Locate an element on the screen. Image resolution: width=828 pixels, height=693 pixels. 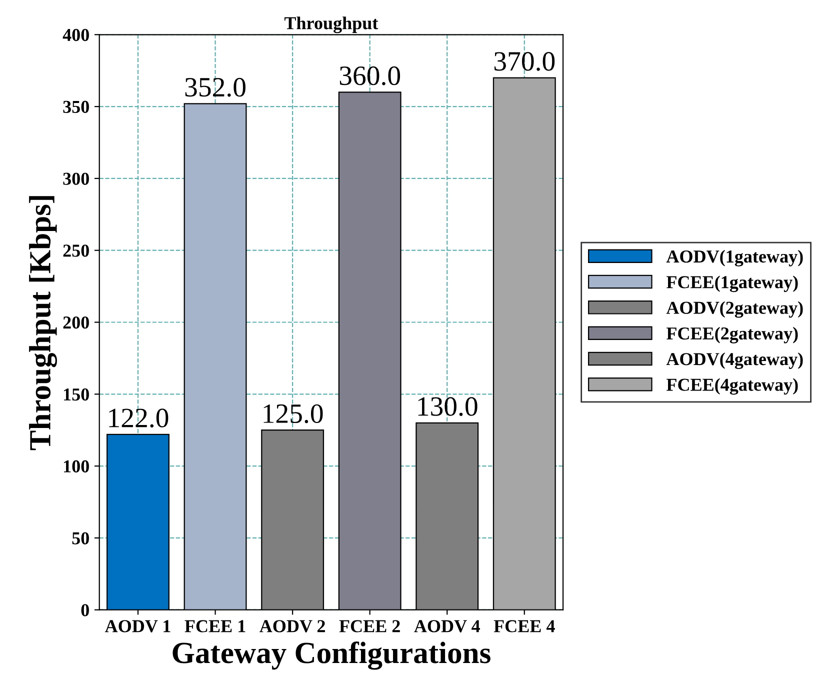
x-tick-label: AODV 1 is located at coordinates (137, 626).